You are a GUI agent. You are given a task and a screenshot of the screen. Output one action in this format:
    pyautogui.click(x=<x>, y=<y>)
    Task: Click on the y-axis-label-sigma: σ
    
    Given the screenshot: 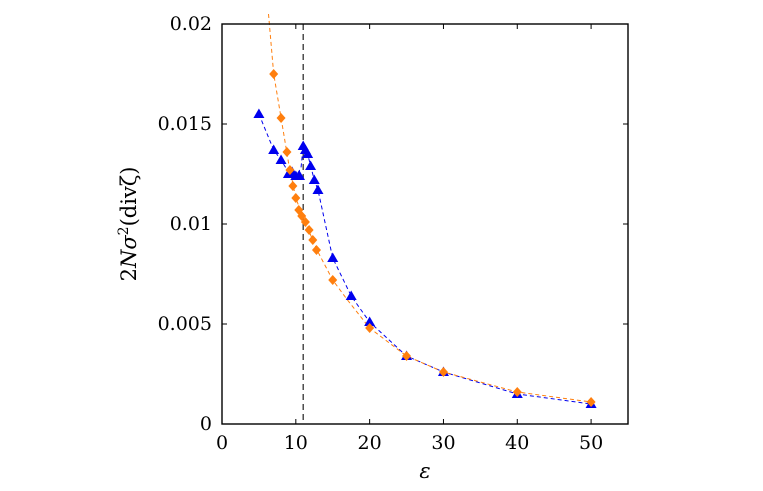 What is the action you would take?
    pyautogui.click(x=129, y=242)
    